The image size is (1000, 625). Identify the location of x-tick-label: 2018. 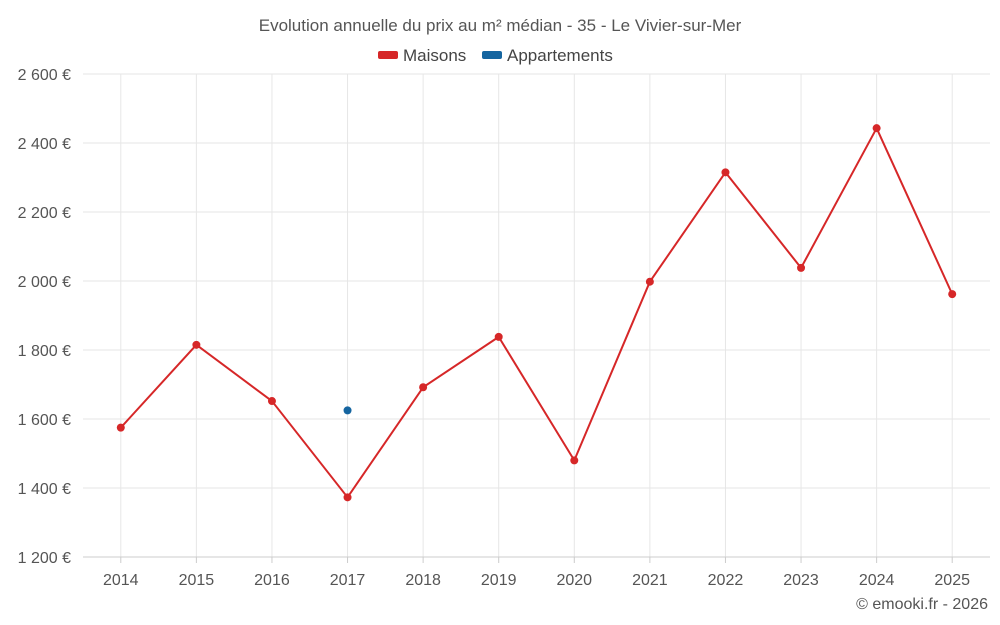
(423, 580).